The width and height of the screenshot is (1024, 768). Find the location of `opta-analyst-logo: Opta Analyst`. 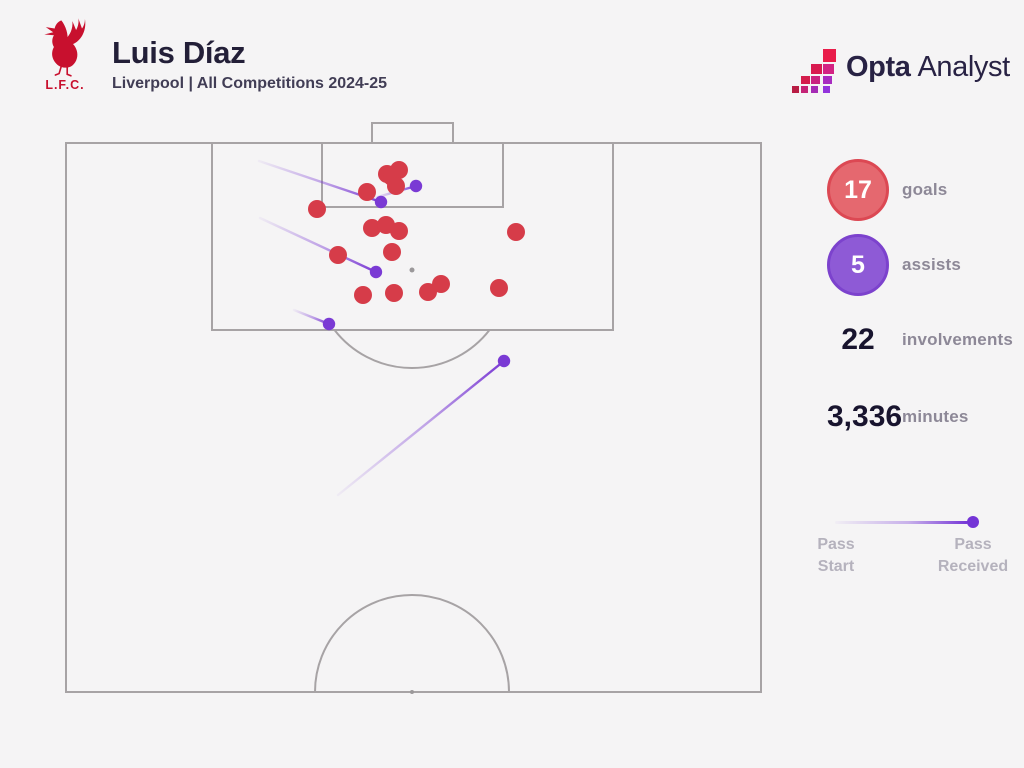

opta-analyst-logo: Opta Analyst is located at coordinates (928, 67).